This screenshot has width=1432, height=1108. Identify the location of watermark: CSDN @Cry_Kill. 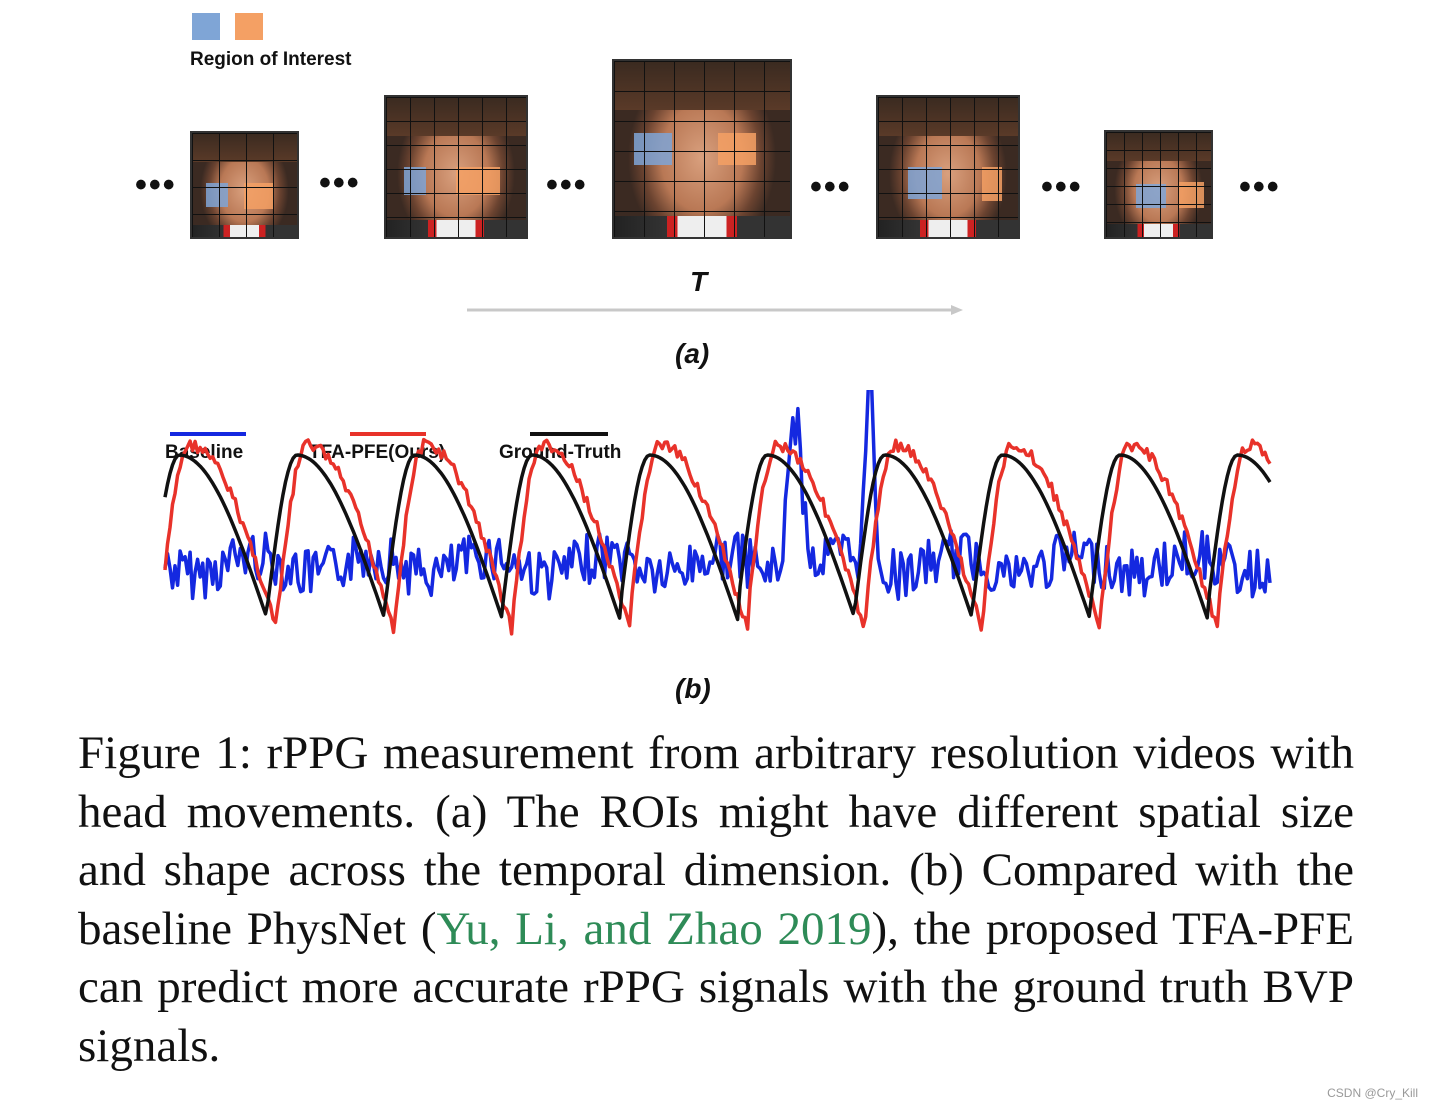
(1372, 1093).